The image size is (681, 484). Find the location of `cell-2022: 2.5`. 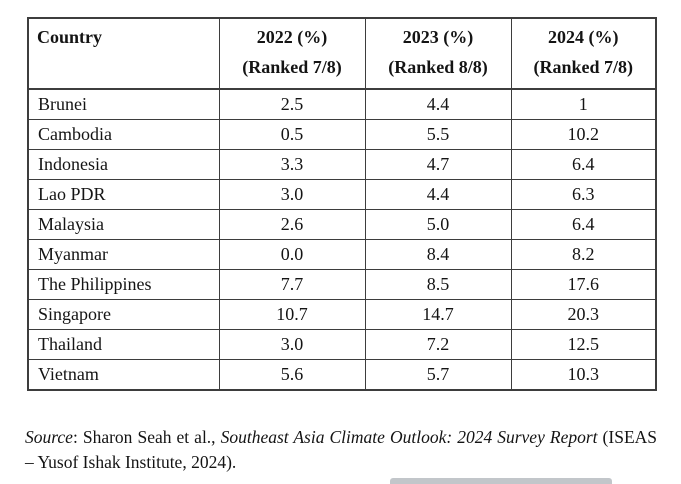

cell-2022: 2.5 is located at coordinates (292, 104).